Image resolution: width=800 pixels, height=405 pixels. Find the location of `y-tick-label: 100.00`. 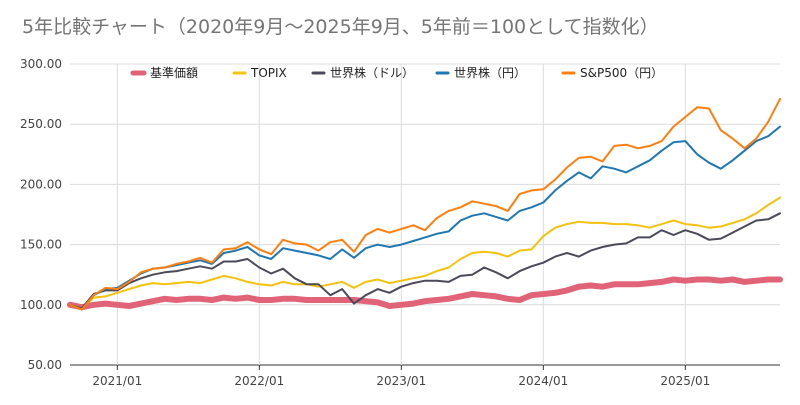

y-tick-label: 100.00 is located at coordinates (41, 305).